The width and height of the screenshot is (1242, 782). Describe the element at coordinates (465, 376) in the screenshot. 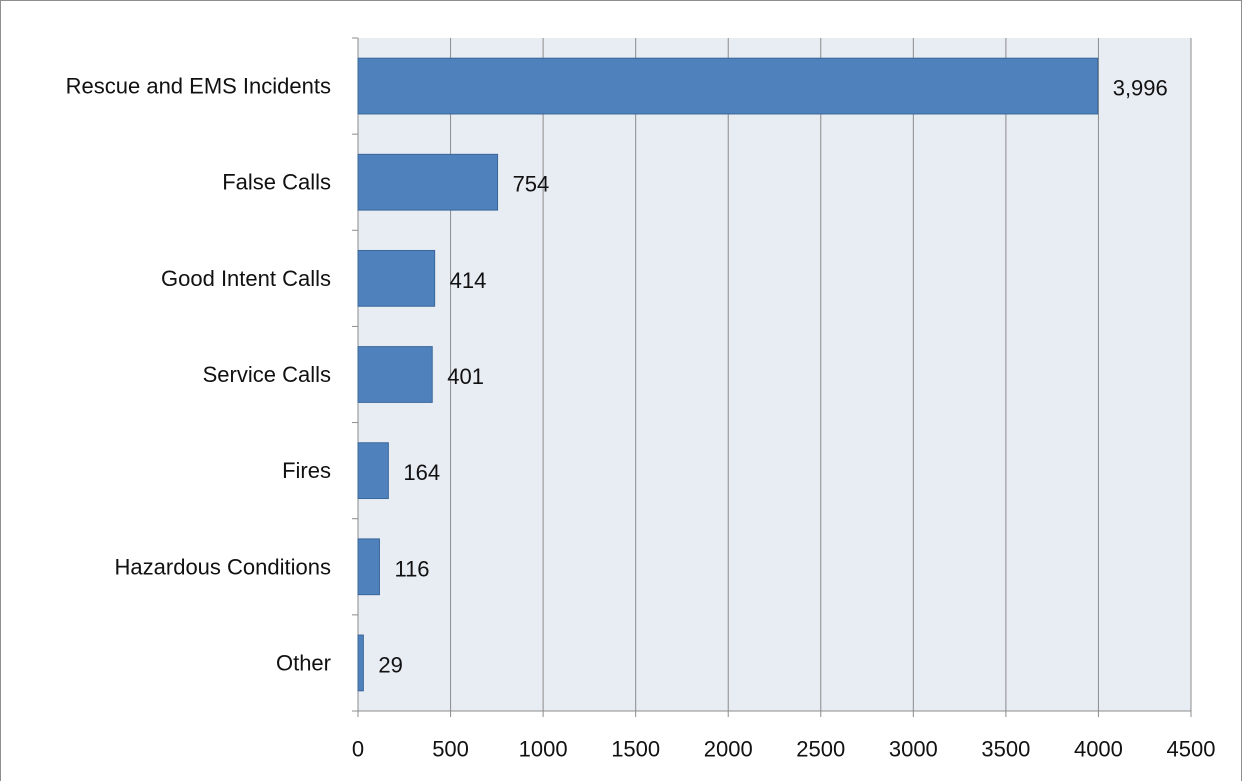

I see `data-label: 401` at that location.